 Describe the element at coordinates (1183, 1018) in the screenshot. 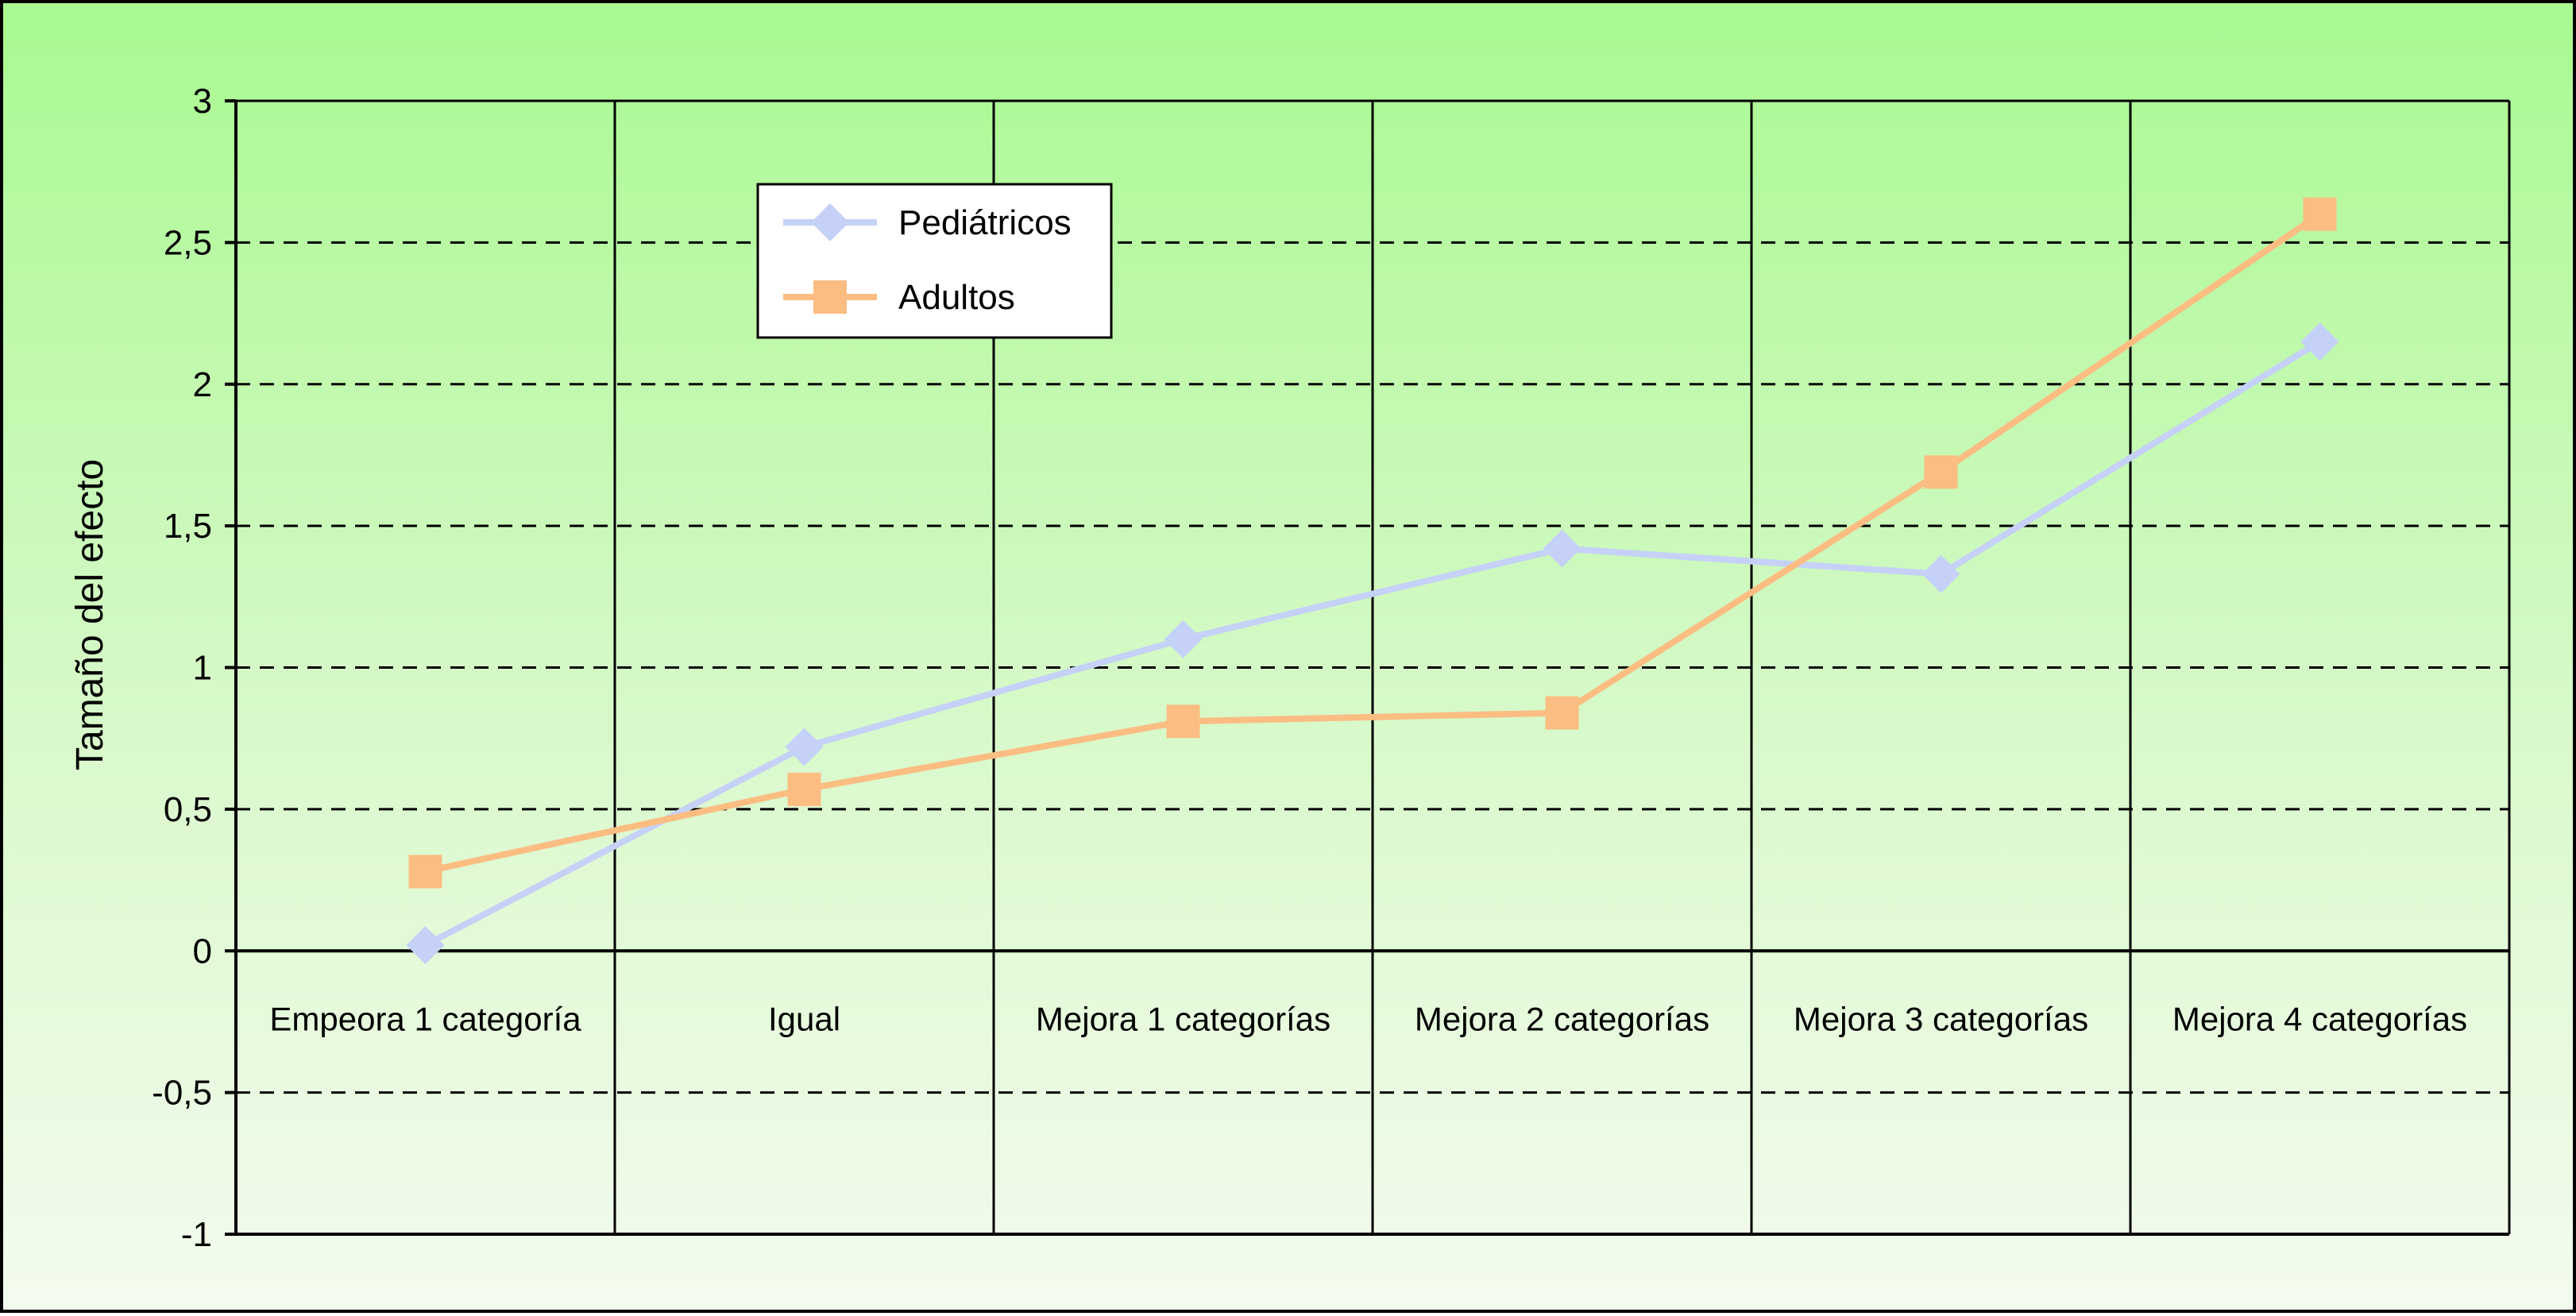

I see `category-label: Mejora 1 categorías` at that location.